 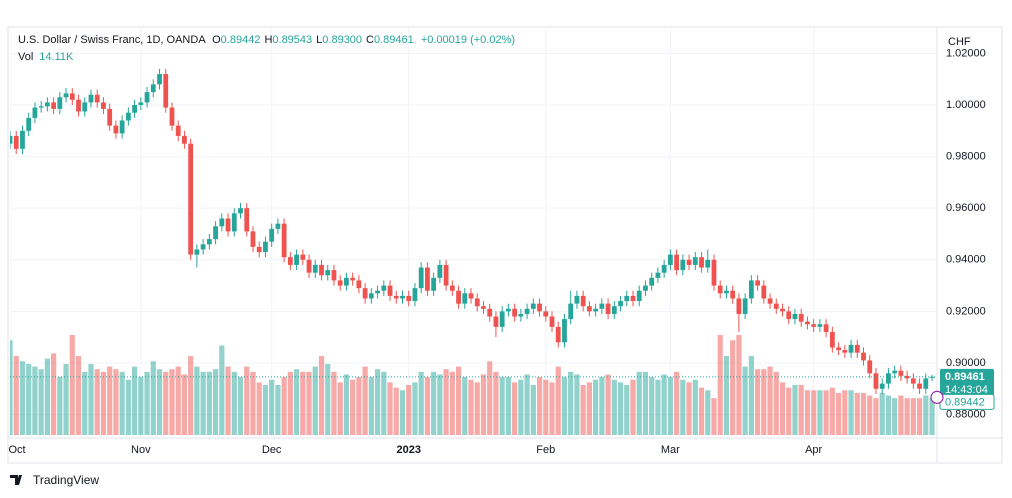 What do you see at coordinates (272, 450) in the screenshot?
I see `x-tick-label: Dec` at bounding box center [272, 450].